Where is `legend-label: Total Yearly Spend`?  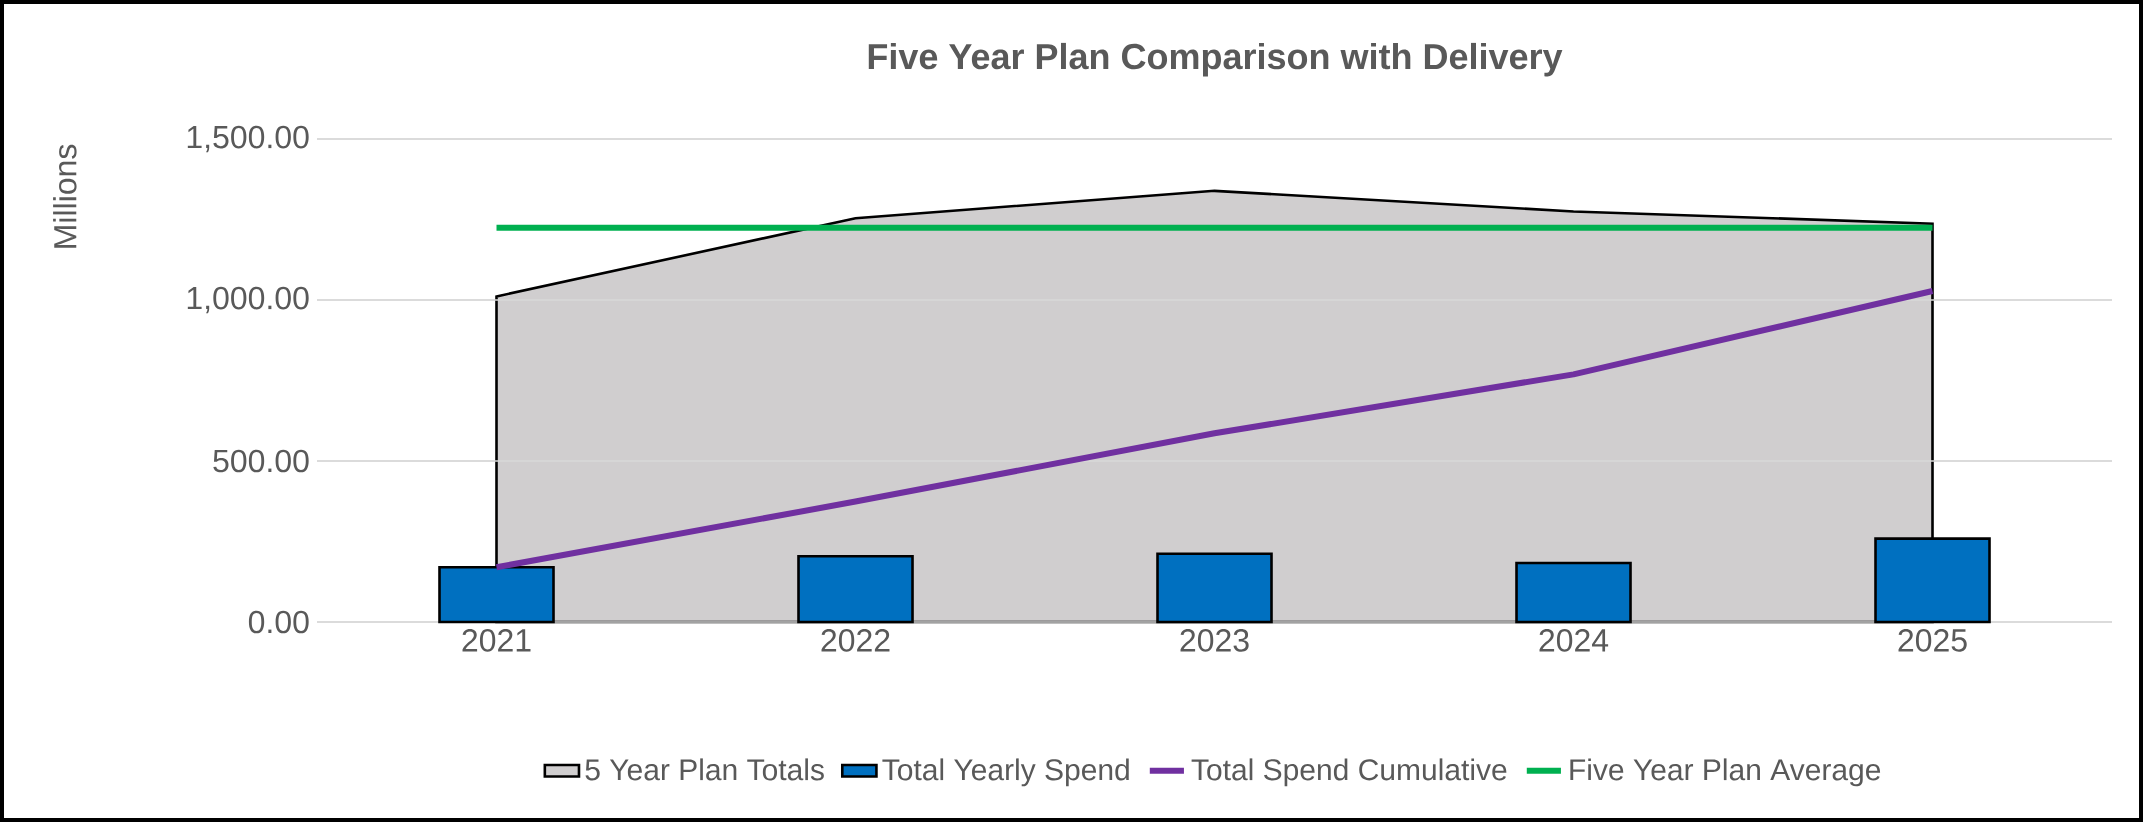
legend-label: Total Yearly Spend is located at coordinates (1005, 772).